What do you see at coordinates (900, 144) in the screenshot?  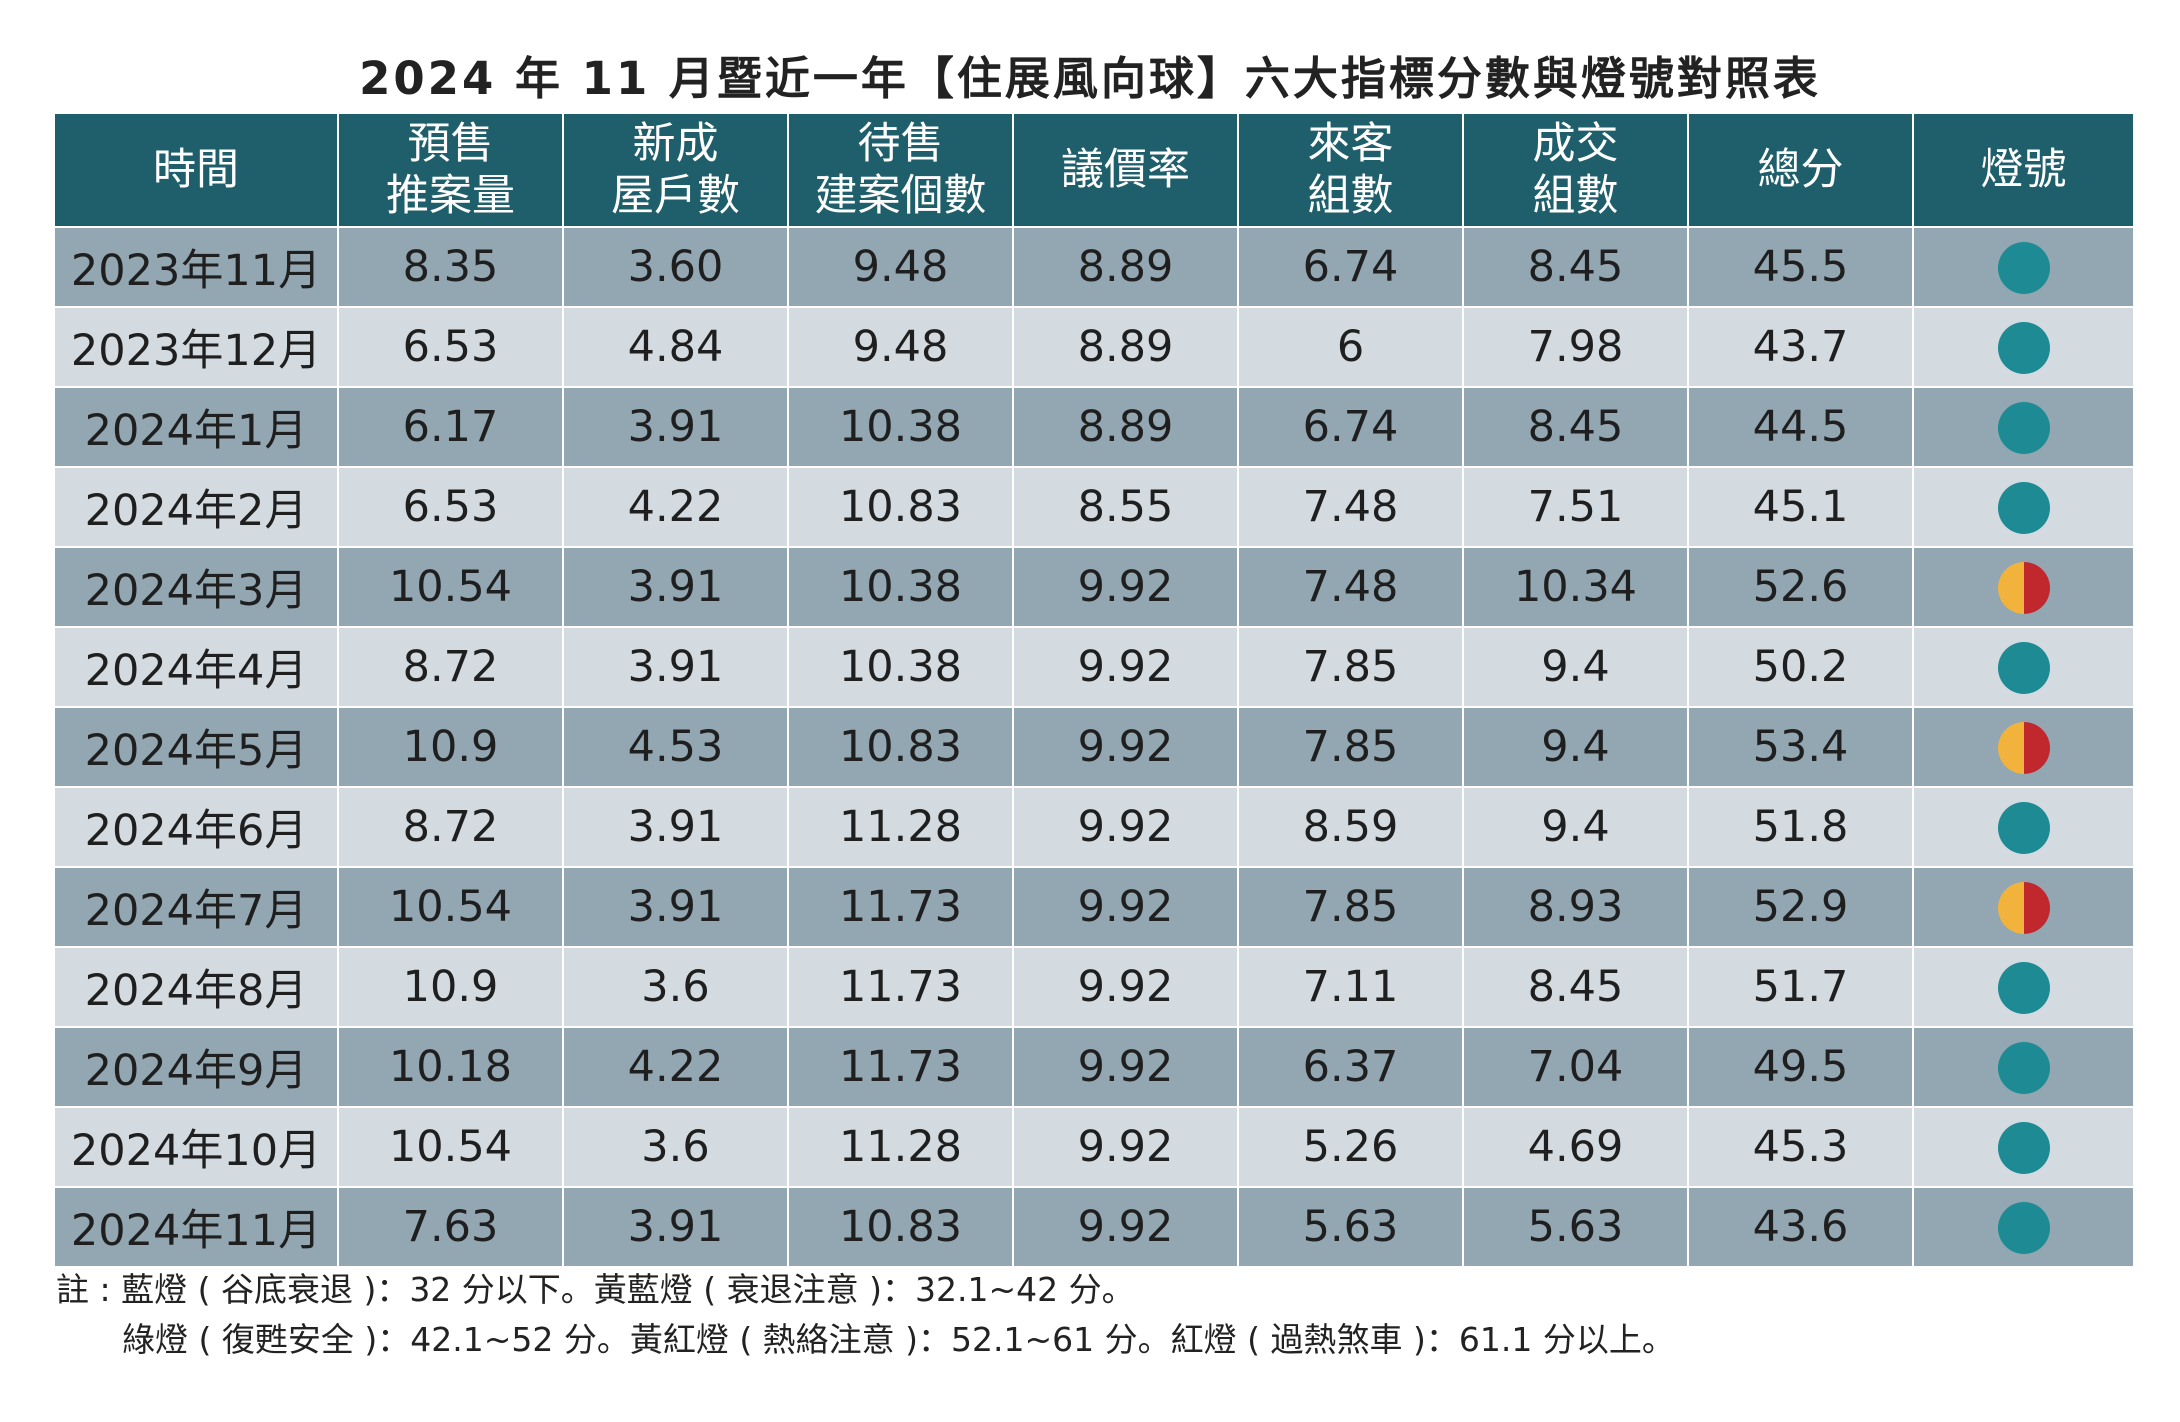 I see `column-header-line: 待售` at bounding box center [900, 144].